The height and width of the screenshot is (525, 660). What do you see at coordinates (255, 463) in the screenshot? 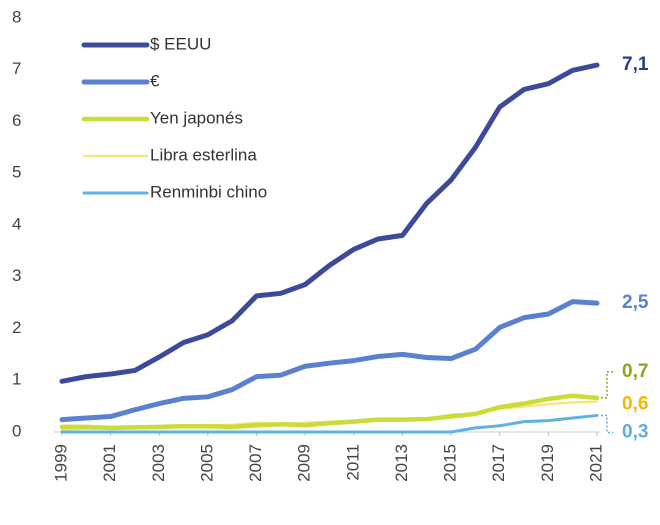
I see `x-tick-label: 2007` at bounding box center [255, 463].